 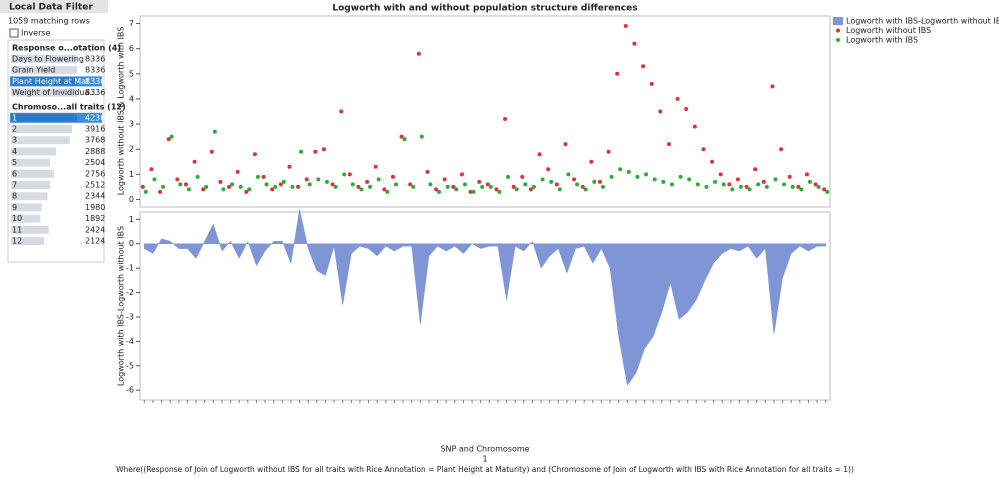 I want to click on filter-item: 5, so click(x=14, y=162).